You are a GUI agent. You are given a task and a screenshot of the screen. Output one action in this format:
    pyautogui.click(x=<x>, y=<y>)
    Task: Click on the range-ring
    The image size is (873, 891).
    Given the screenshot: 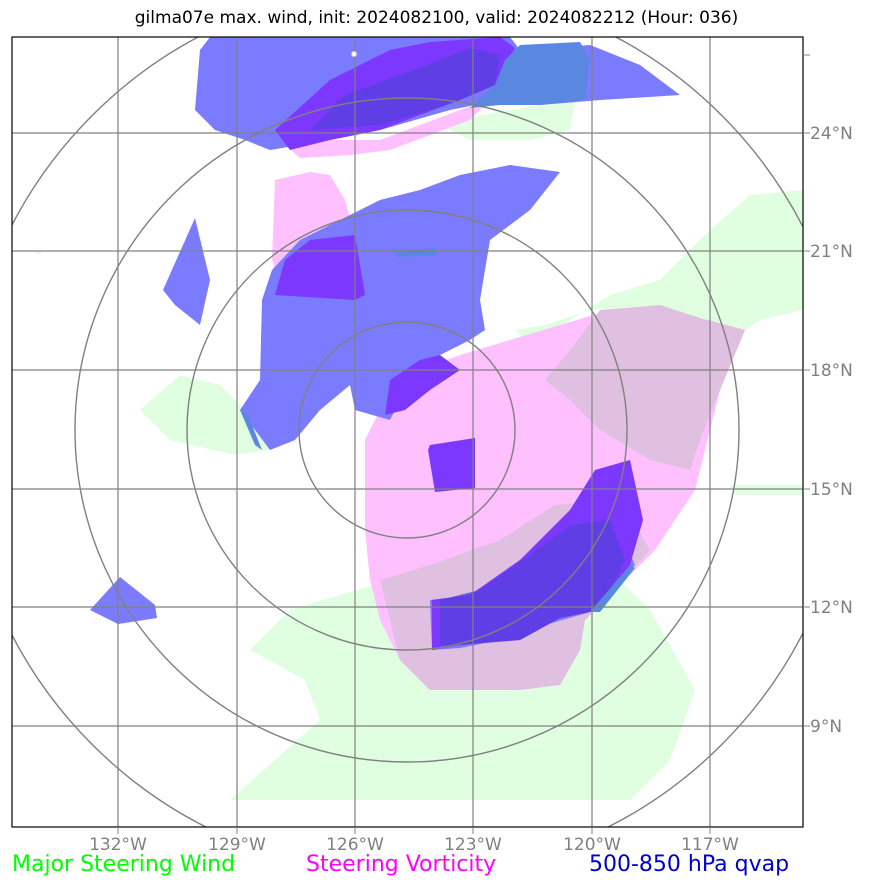 What is the action you would take?
    pyautogui.click(x=407, y=430)
    